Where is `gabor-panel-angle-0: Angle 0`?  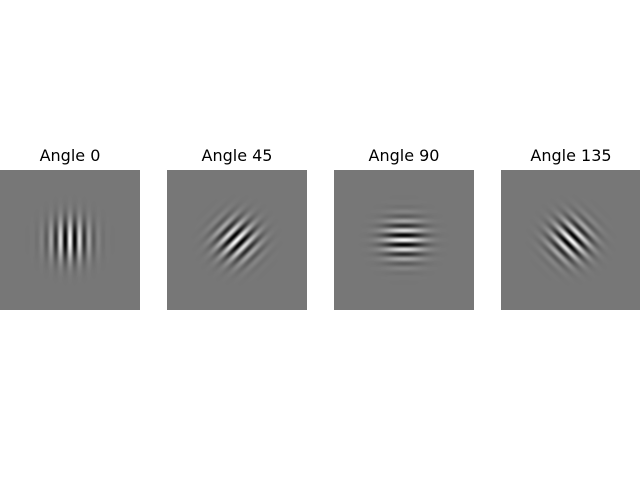
gabor-panel-angle-0: Angle 0 is located at coordinates (70, 227).